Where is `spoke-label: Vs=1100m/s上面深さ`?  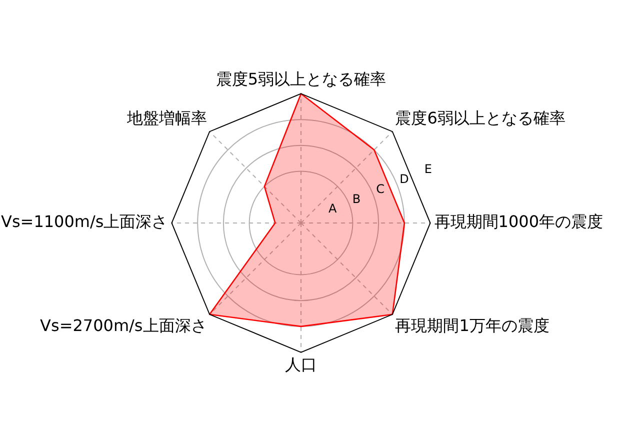 spoke-label: Vs=1100m/s上面深さ is located at coordinates (84, 222).